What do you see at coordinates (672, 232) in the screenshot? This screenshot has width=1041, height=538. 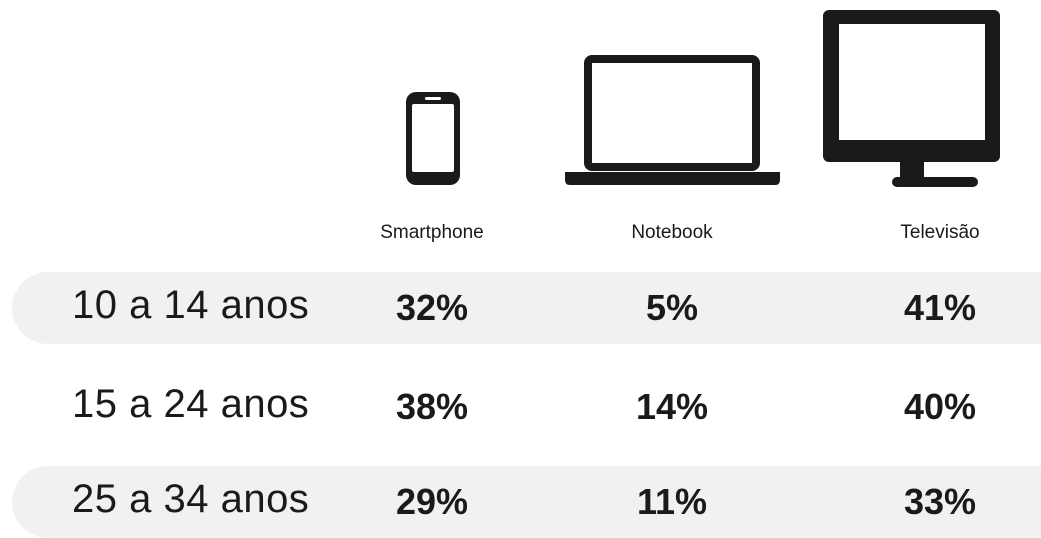 I see `column-label: Notebook` at bounding box center [672, 232].